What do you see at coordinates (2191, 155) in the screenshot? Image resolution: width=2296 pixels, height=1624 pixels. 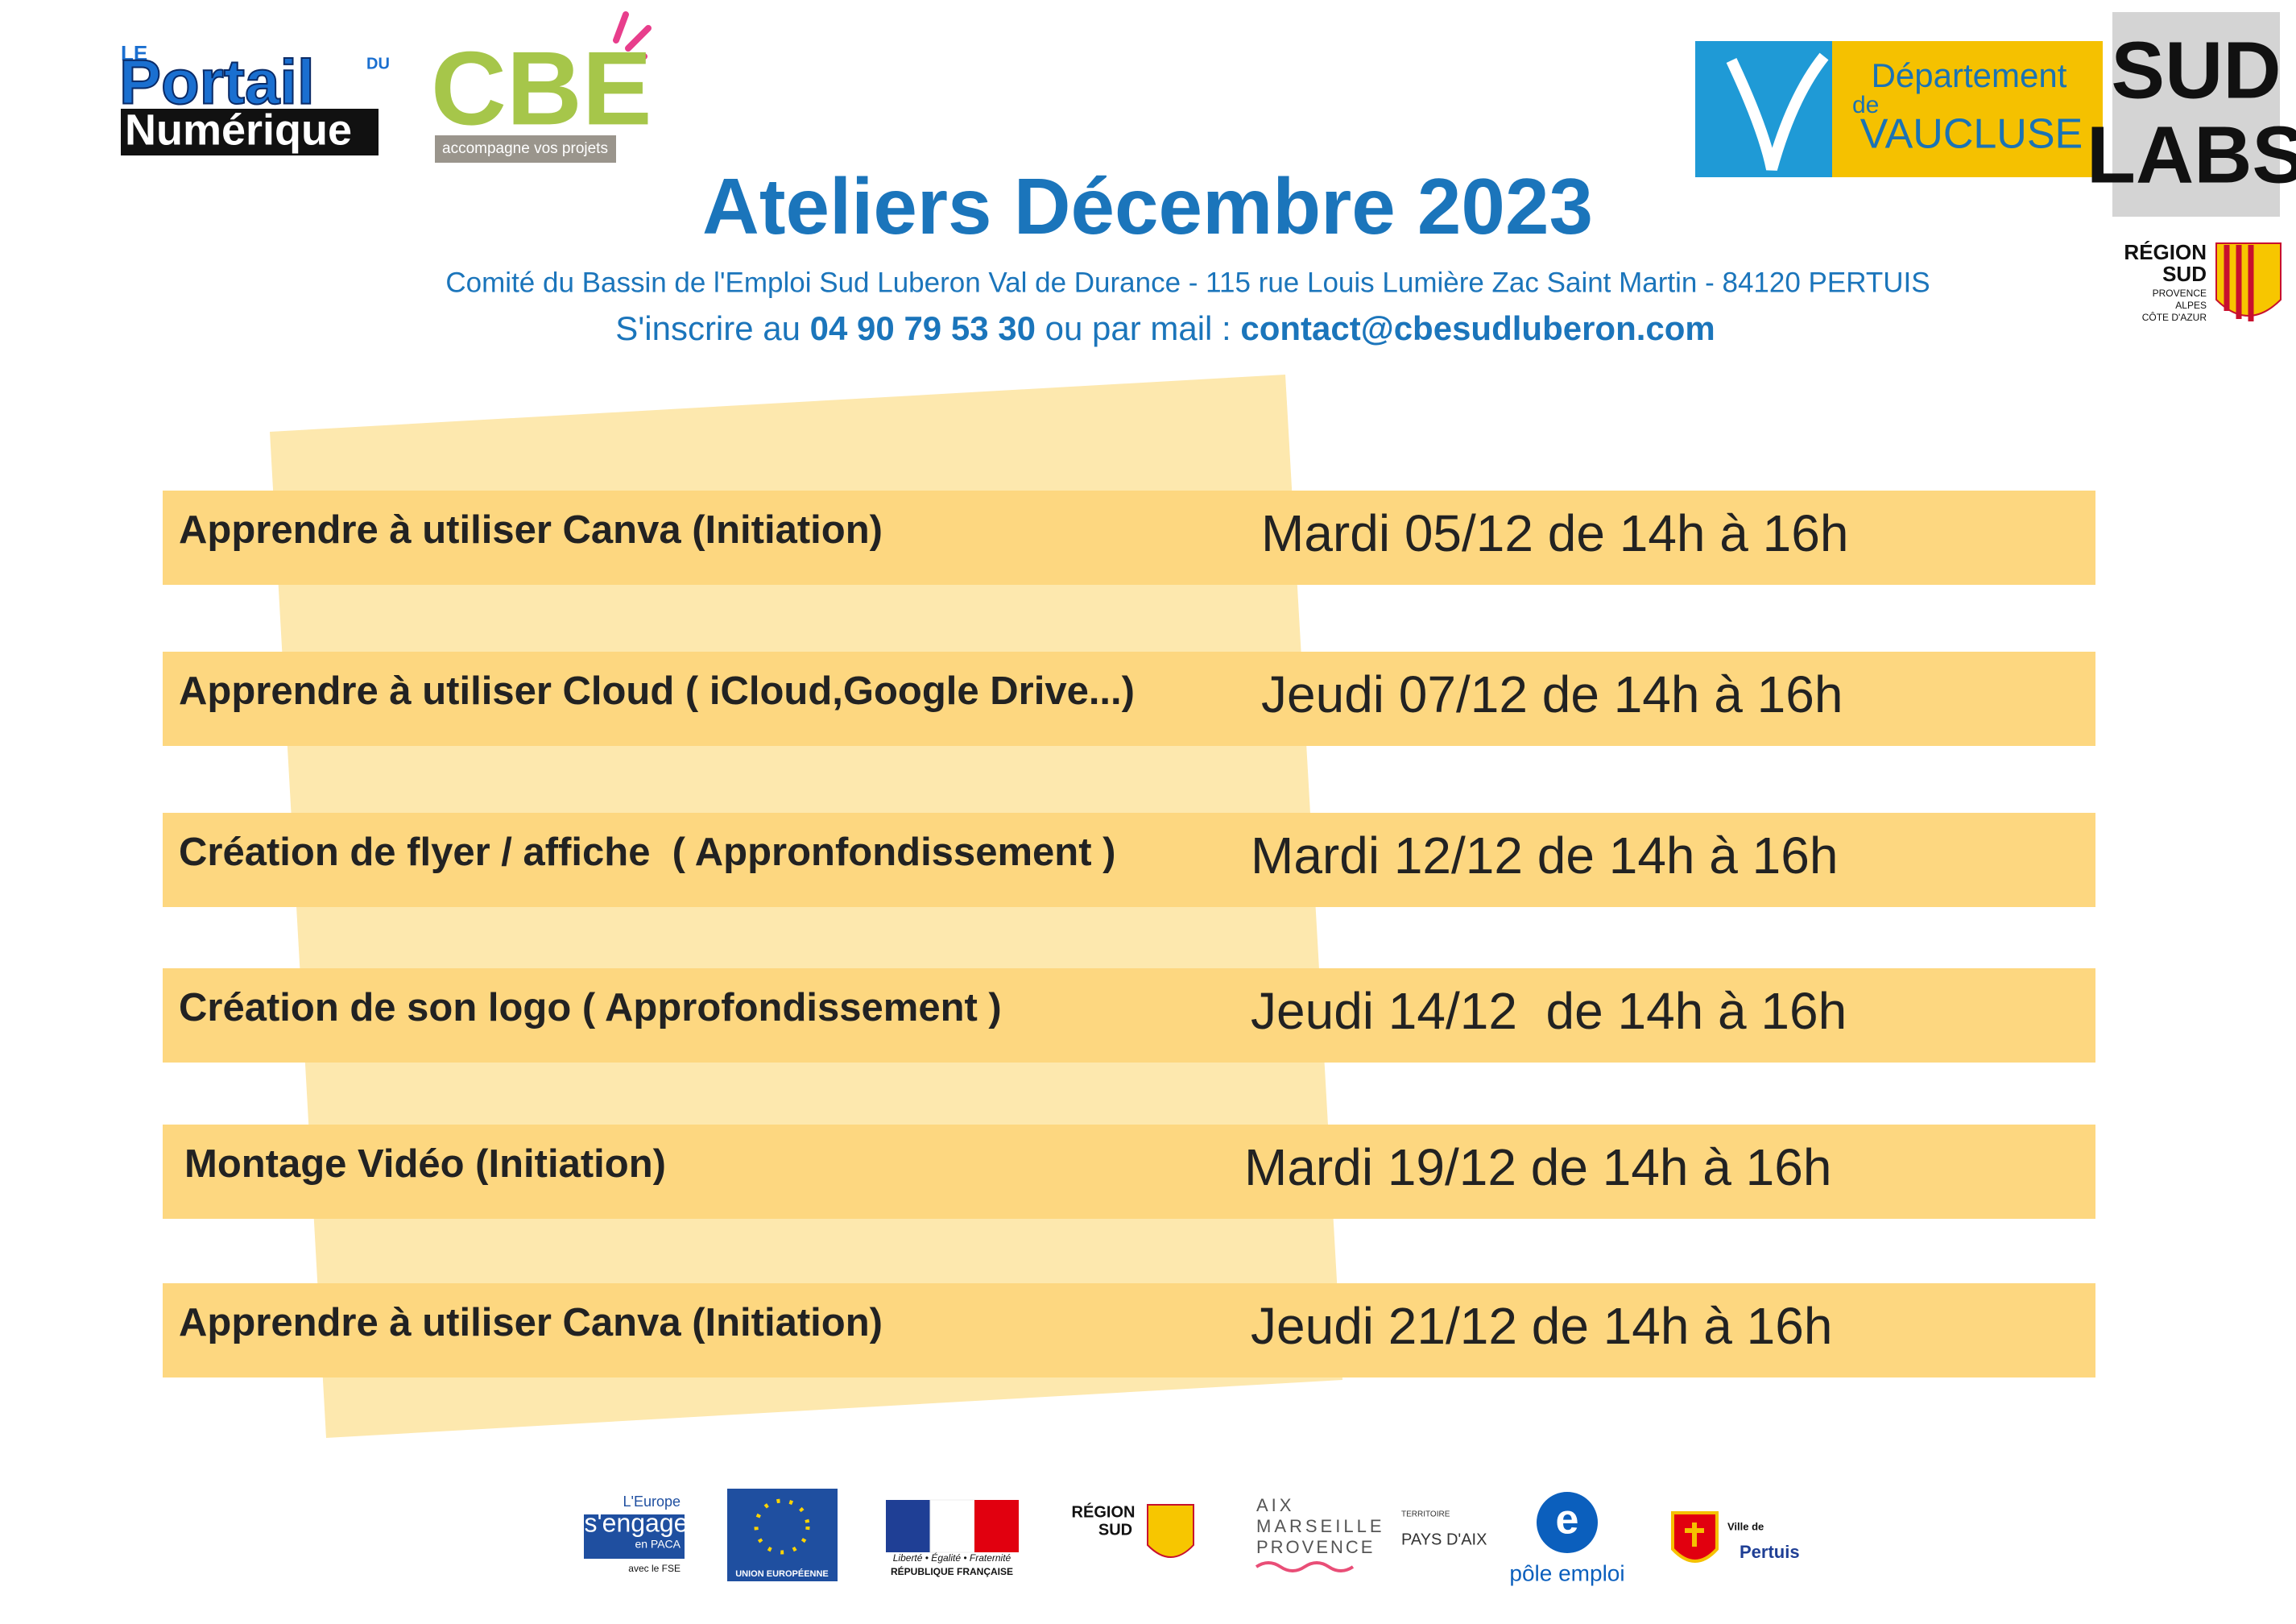 I see `logo-text: LABS` at bounding box center [2191, 155].